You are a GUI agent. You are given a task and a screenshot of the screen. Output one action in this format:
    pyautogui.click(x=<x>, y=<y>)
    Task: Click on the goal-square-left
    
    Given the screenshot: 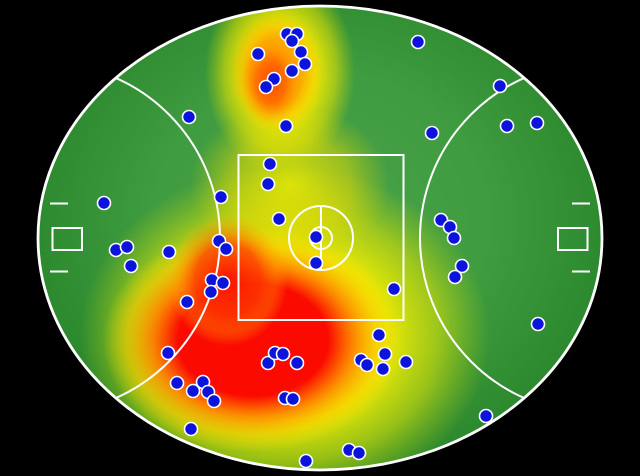 What is the action you would take?
    pyautogui.click(x=67, y=239)
    